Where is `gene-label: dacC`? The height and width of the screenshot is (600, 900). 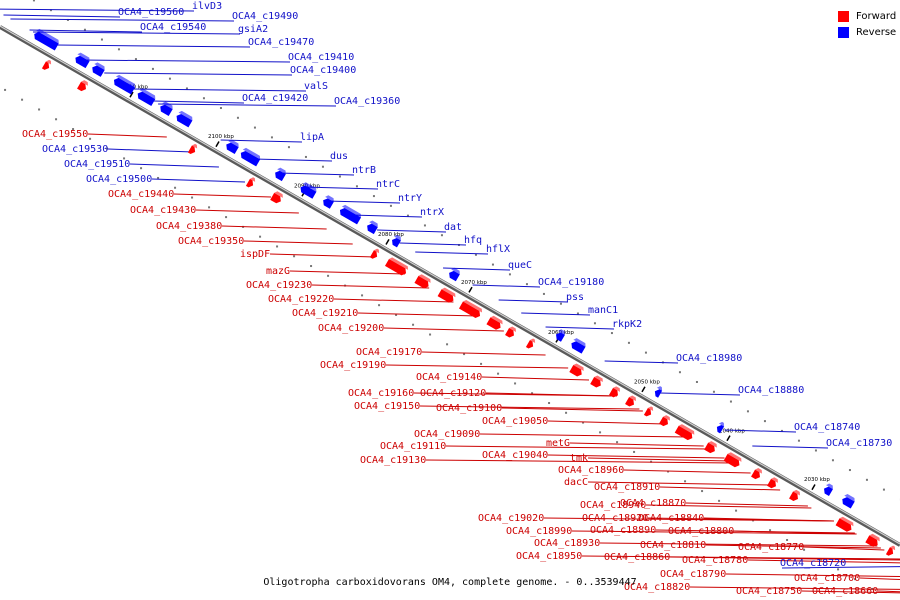 gene-label: dacC is located at coordinates (576, 482).